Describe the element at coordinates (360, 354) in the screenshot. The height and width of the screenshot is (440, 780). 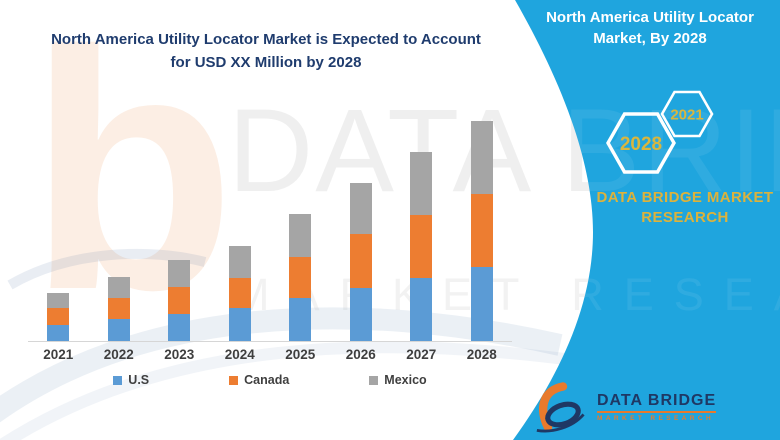
I see `x-axis-label-2026: 2026` at that location.